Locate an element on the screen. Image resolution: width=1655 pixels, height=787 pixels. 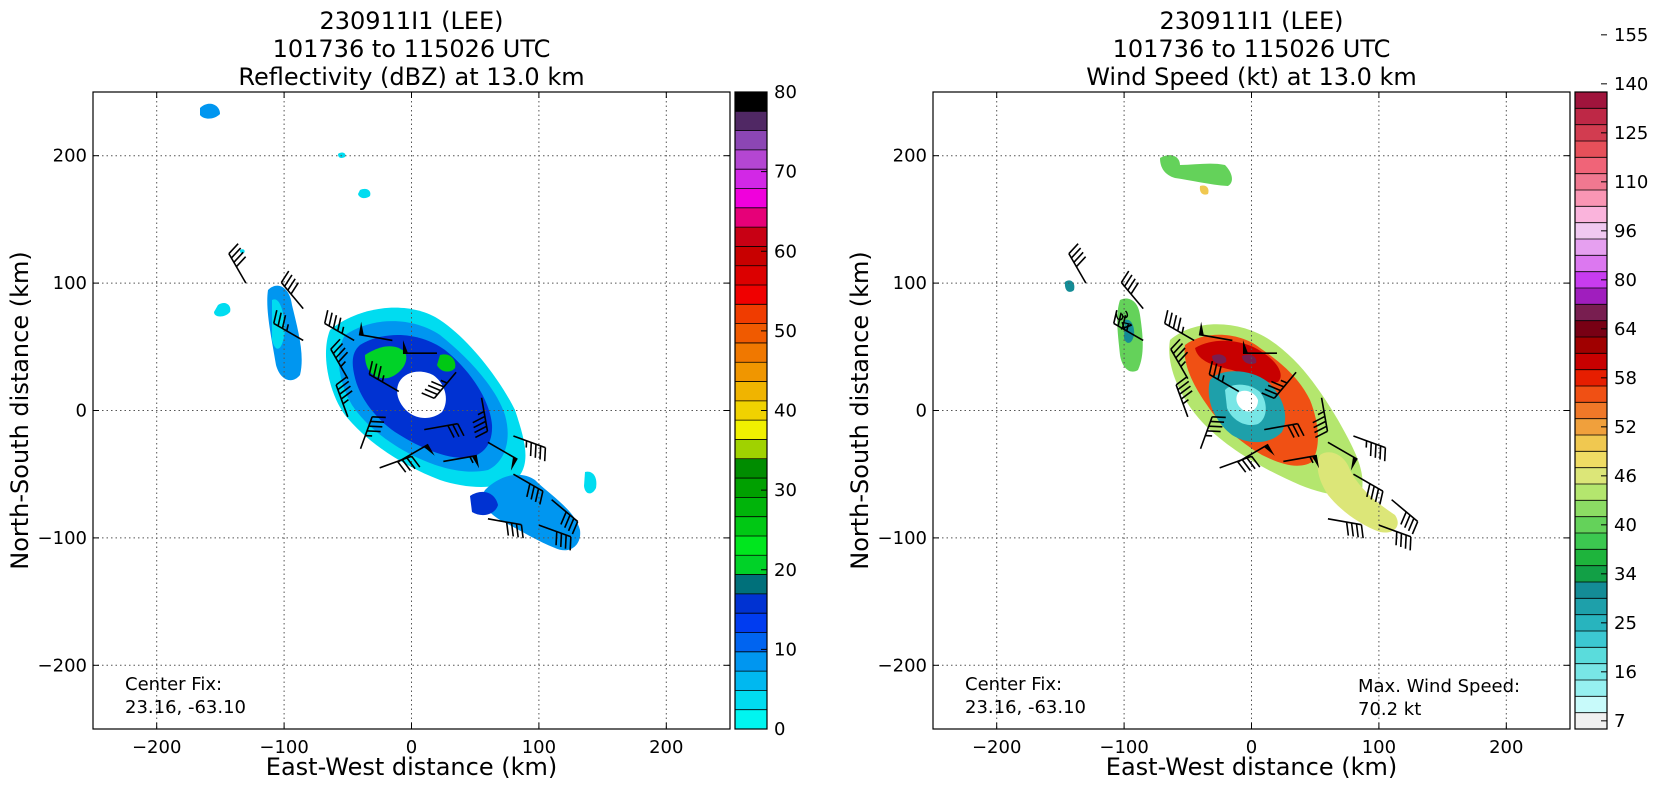
colorbar-tick-label: 58 is located at coordinates (1625, 378).